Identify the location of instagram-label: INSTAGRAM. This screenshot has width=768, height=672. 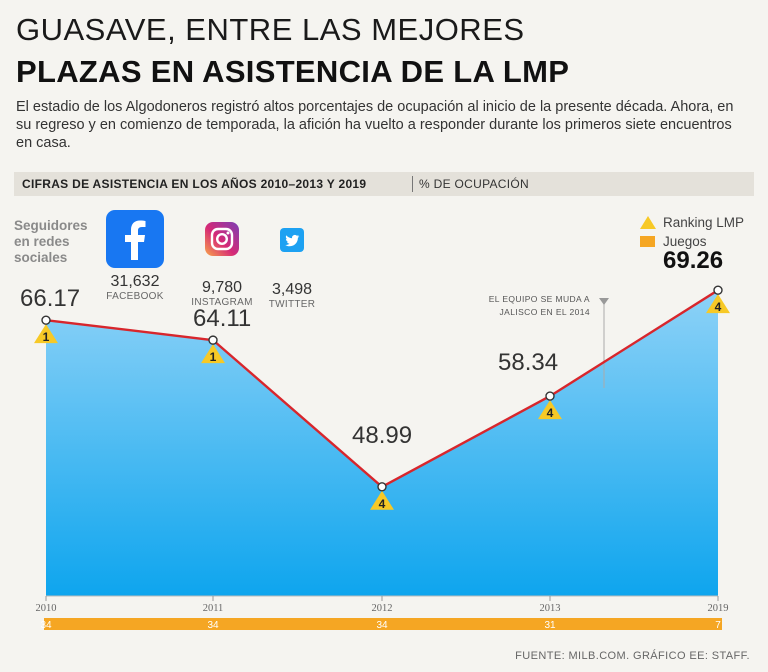
(222, 302).